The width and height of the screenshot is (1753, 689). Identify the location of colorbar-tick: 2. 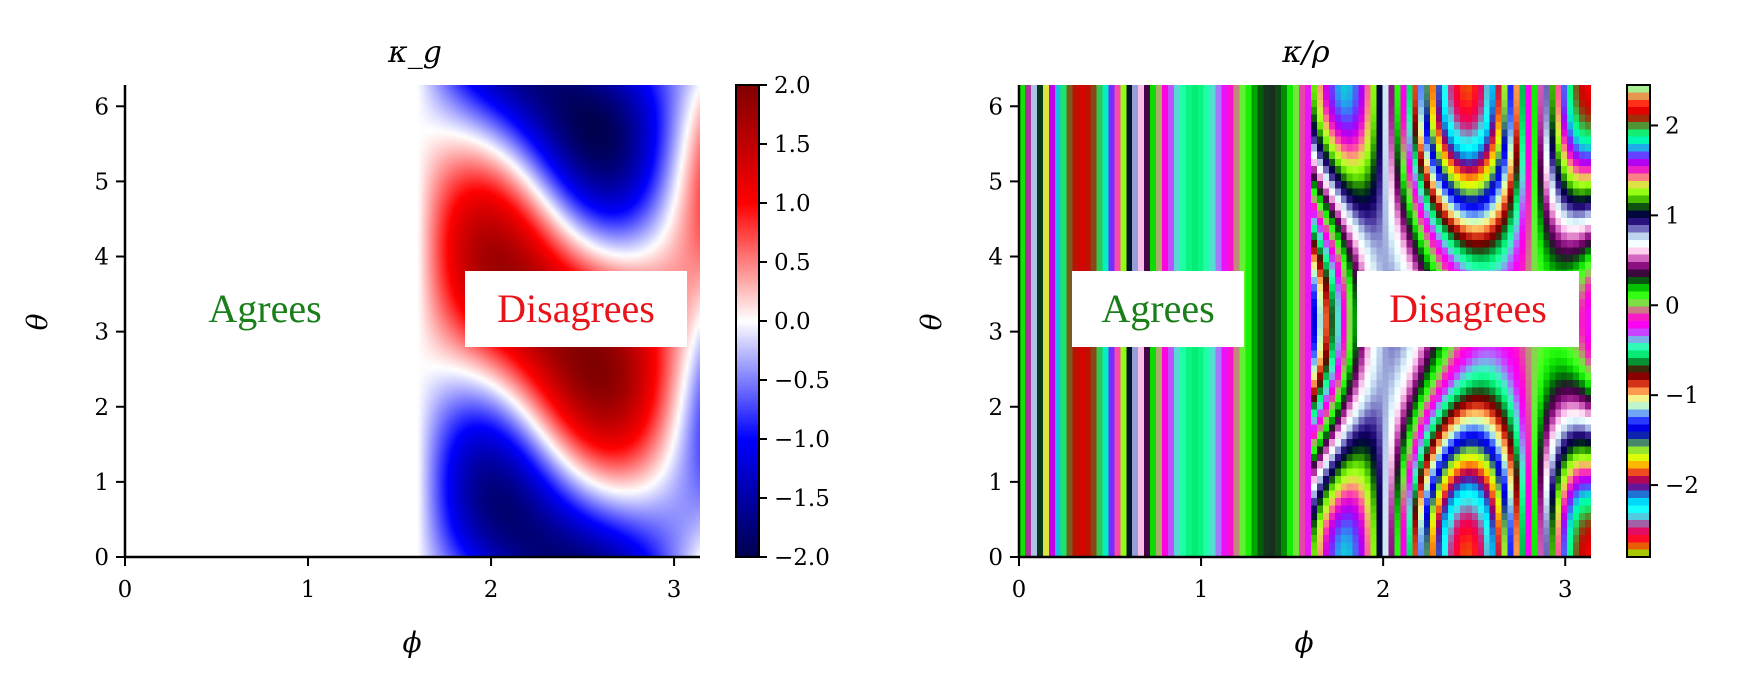
(1665, 126).